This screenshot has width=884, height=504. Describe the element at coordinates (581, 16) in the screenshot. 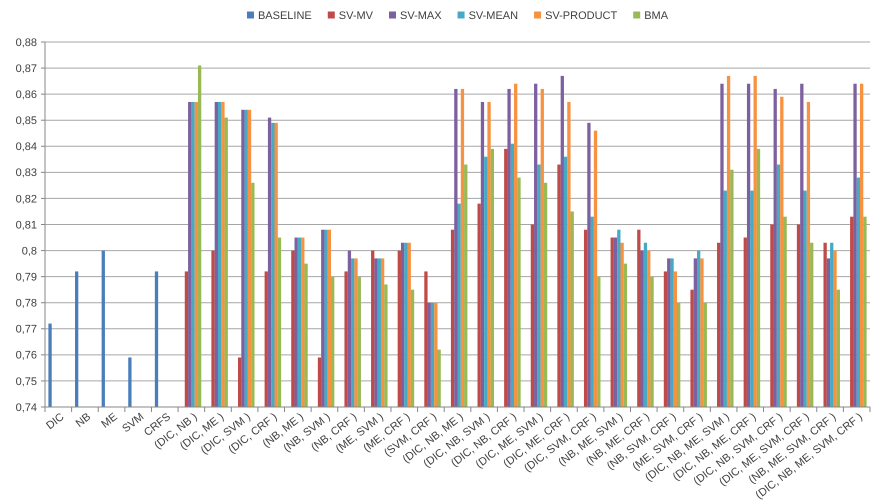

I see `legend-label: SV-PRODUCT` at that location.